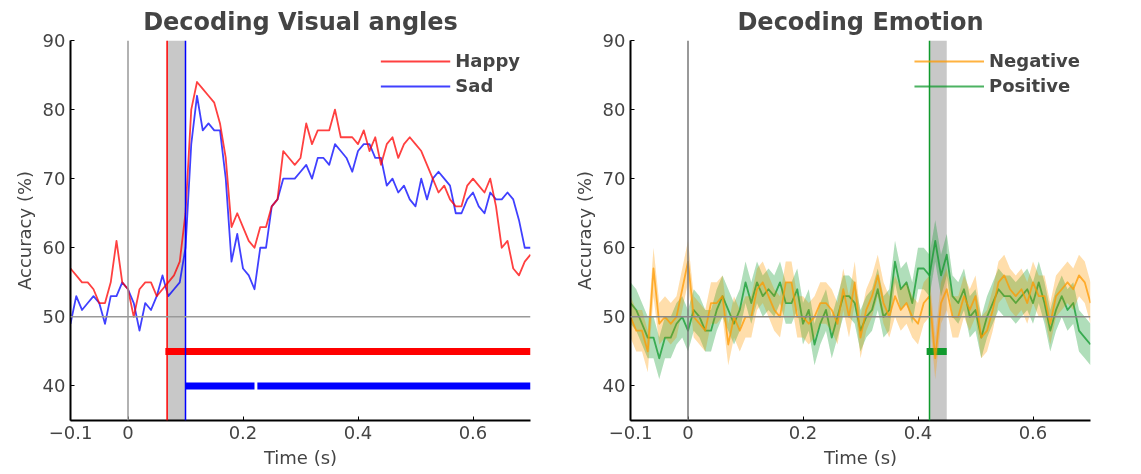 Image resolution: width=1141 pixels, height=474 pixels. What do you see at coordinates (1034, 60) in the screenshot?
I see `legend-label: Negative` at bounding box center [1034, 60].